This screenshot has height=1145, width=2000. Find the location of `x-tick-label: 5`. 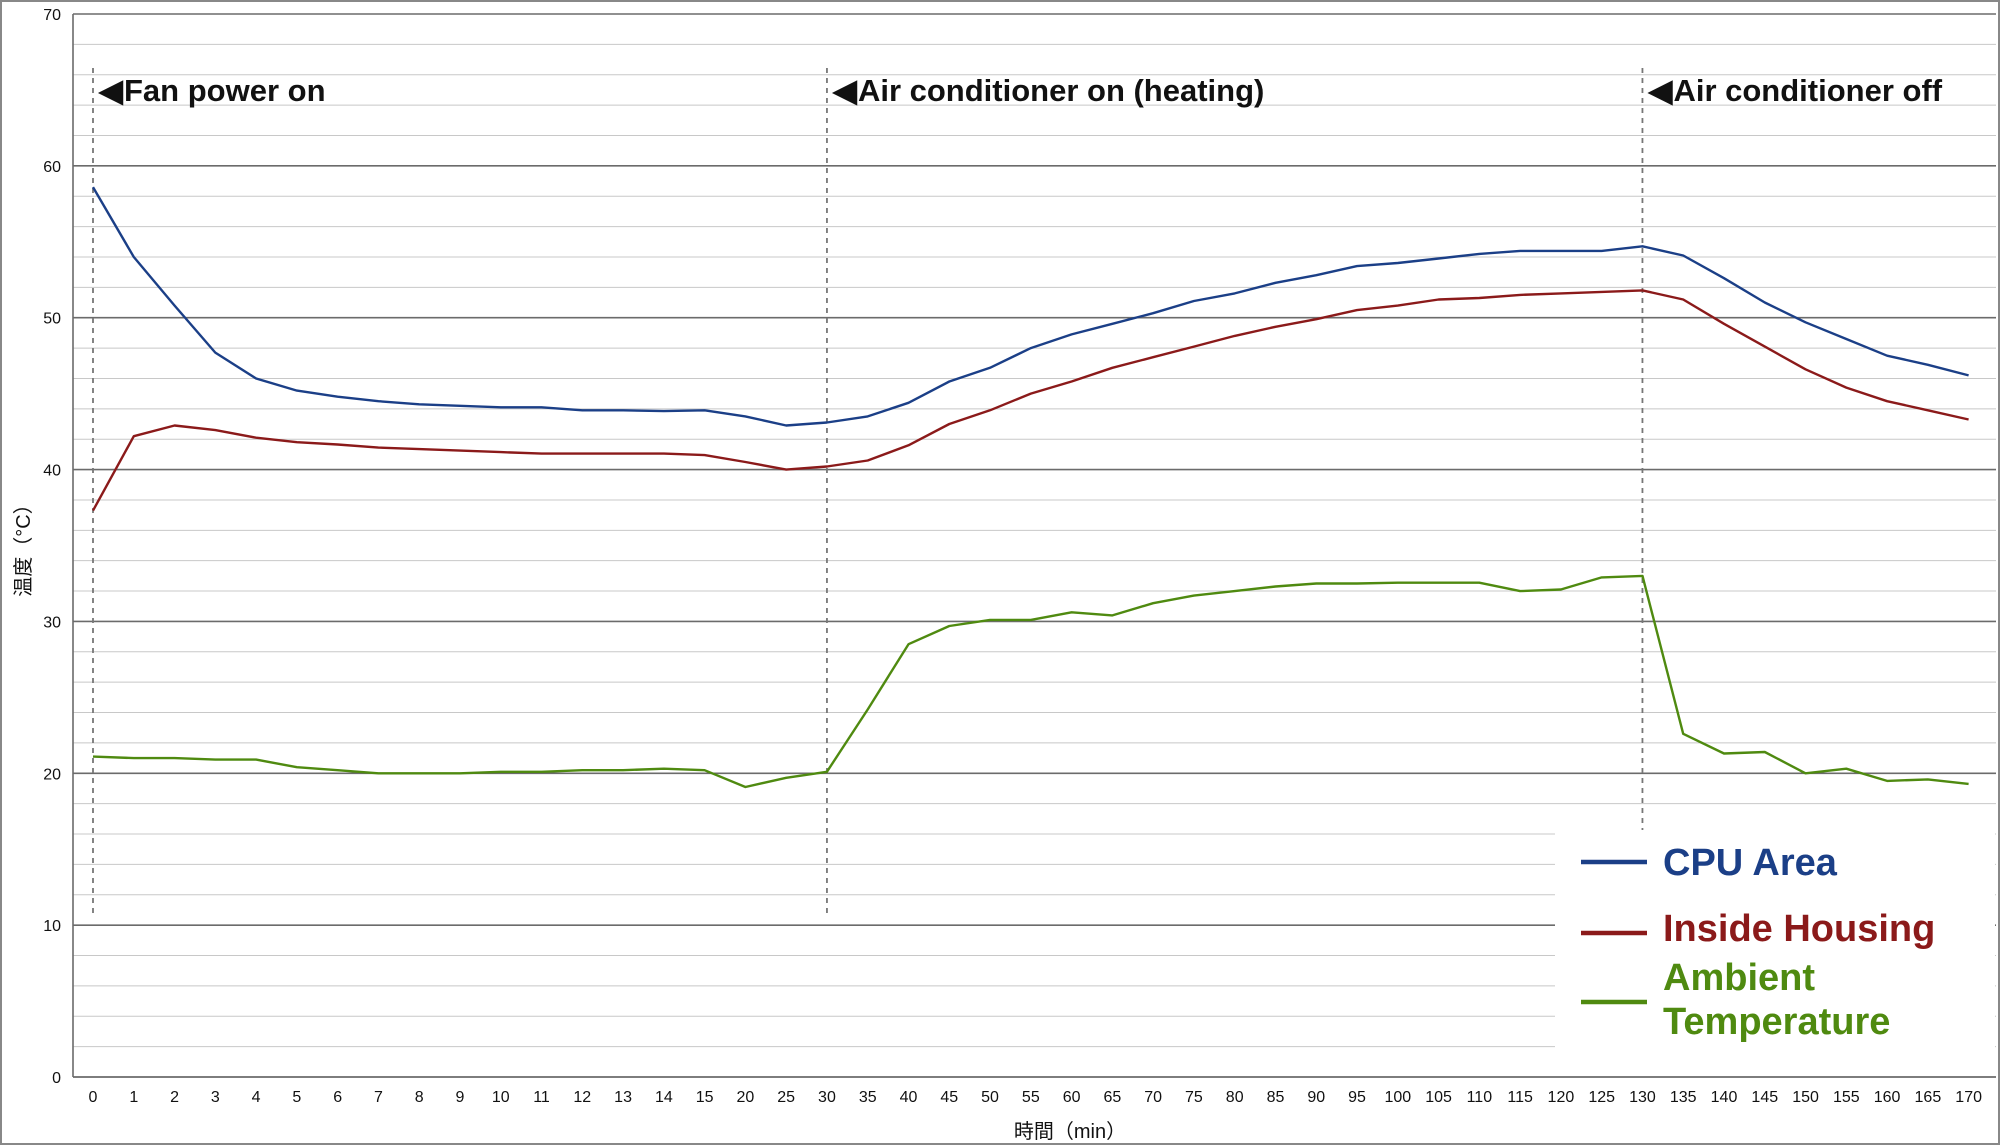

x-tick-label: 5 is located at coordinates (296, 1097).